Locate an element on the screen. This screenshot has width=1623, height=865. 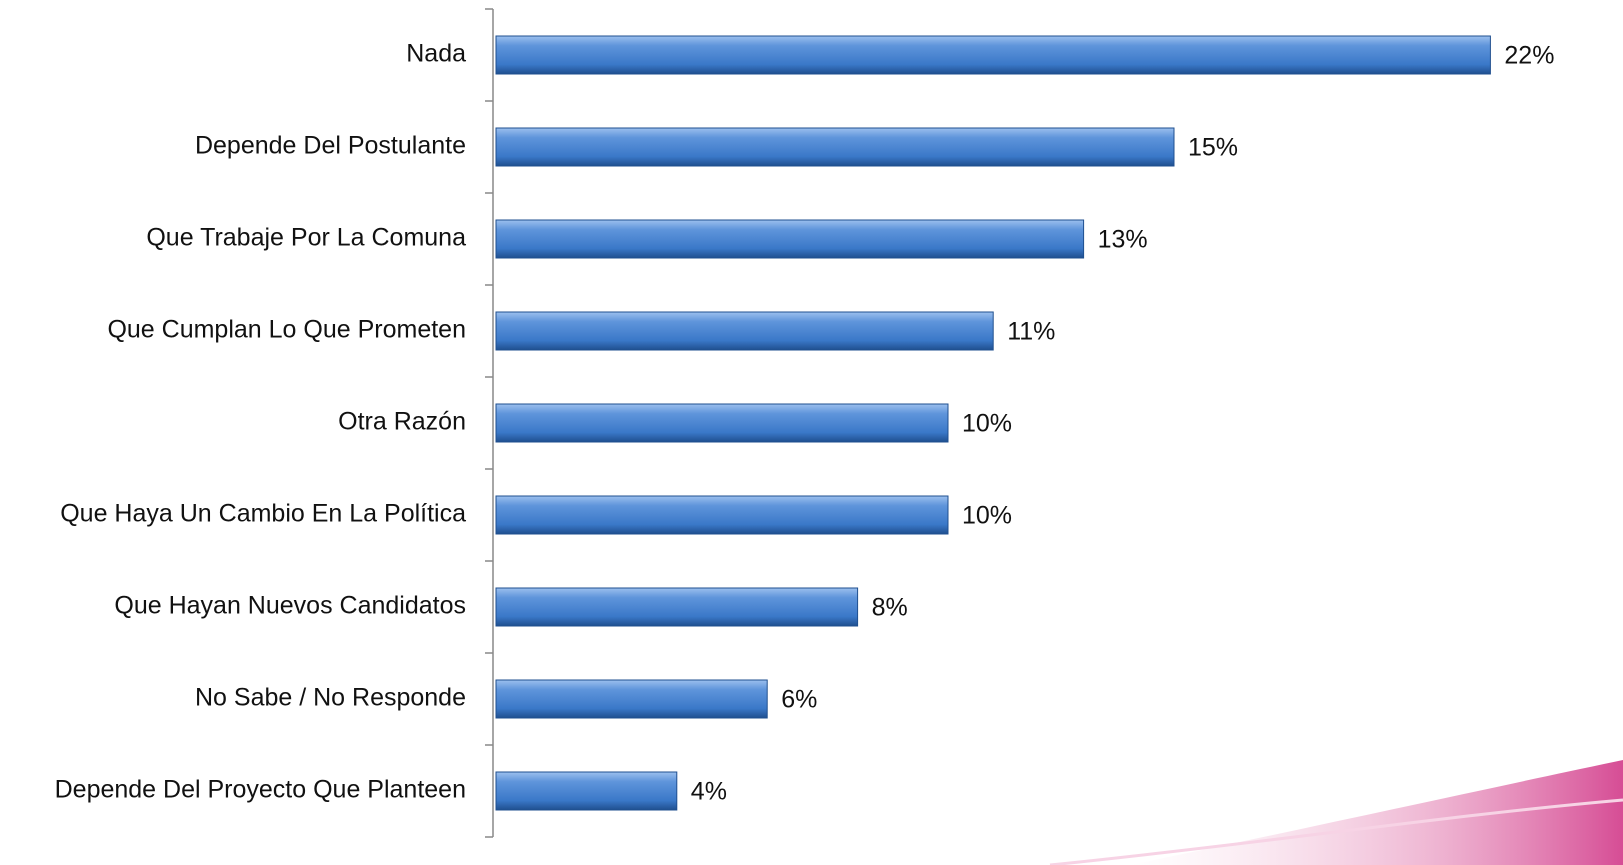
category-label: Que Trabaje Por La Comuna is located at coordinates (306, 238).